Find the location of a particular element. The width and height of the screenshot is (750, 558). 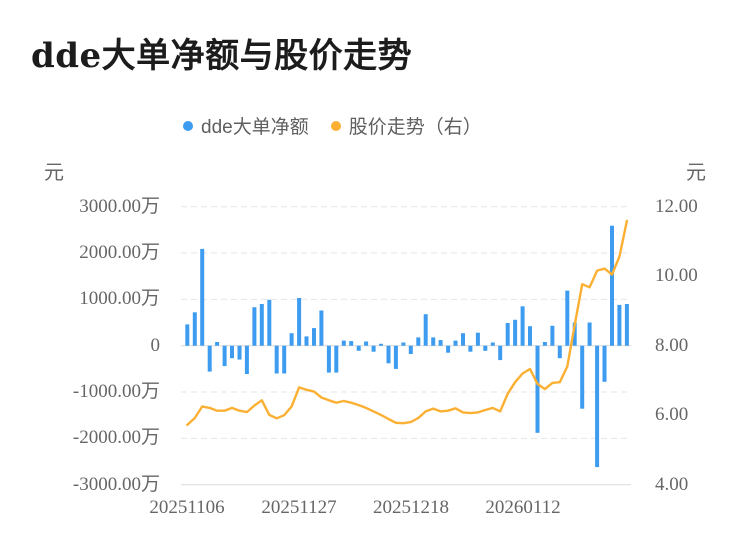

left-tick-0: 3000.00万 is located at coordinates (119, 206).